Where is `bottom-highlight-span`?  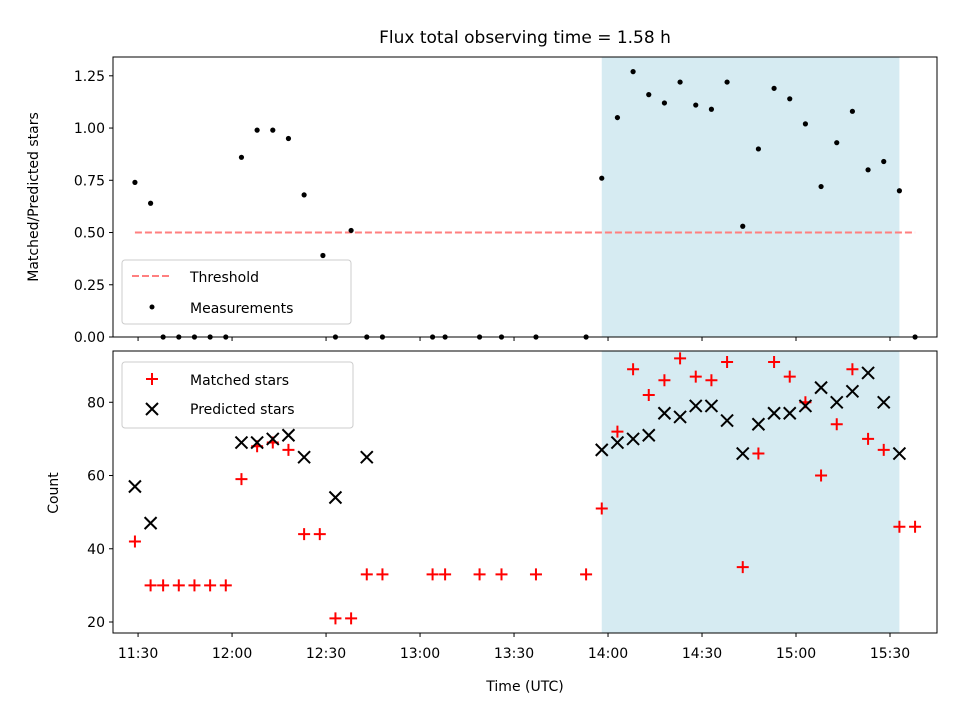 bottom-highlight-span is located at coordinates (750, 492).